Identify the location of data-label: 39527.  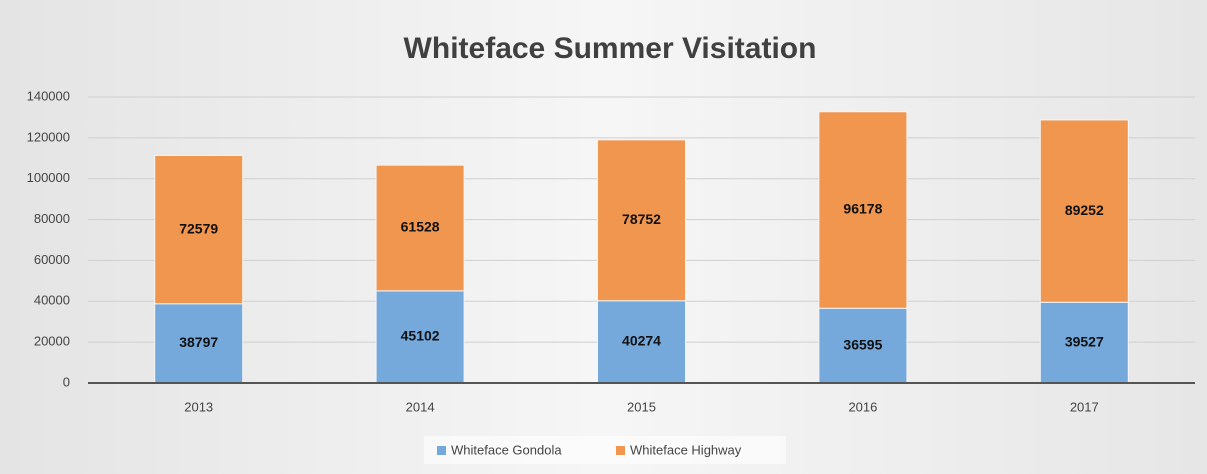
(1084, 341).